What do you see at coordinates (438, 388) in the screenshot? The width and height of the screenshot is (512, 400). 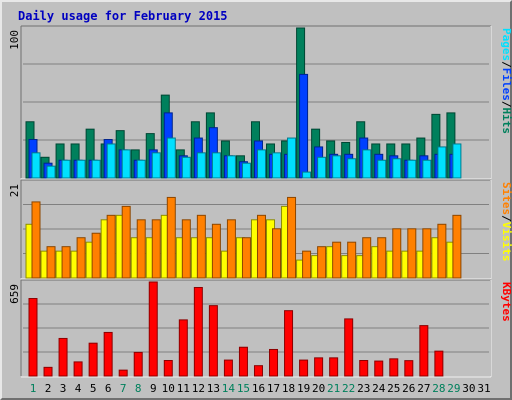 I see `x-tick-label: 28` at bounding box center [438, 388].